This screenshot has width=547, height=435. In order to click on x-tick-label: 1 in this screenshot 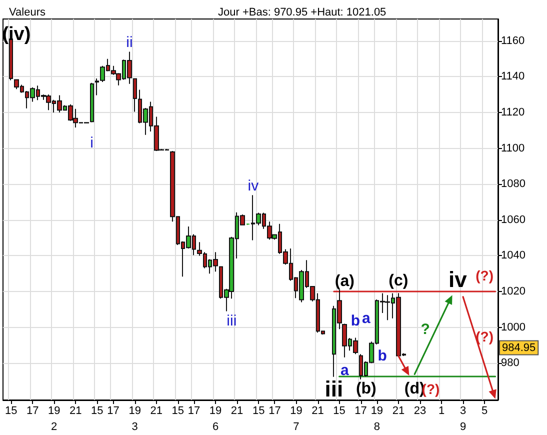, I will do `click(441, 411)`.